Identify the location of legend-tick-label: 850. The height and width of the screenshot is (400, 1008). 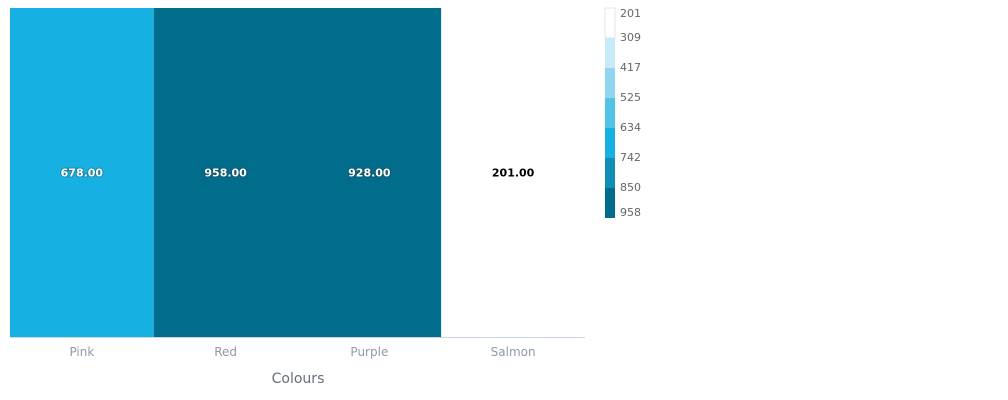
(630, 187).